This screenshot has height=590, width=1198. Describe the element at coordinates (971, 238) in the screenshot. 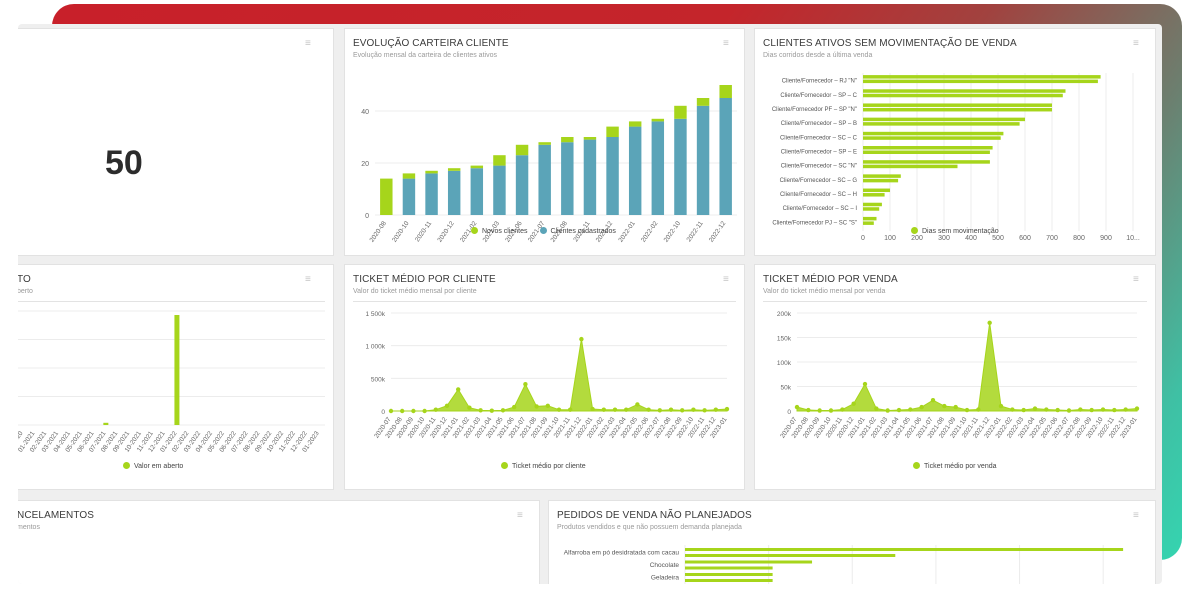

I see `clientes-xtick-label: 400` at that location.